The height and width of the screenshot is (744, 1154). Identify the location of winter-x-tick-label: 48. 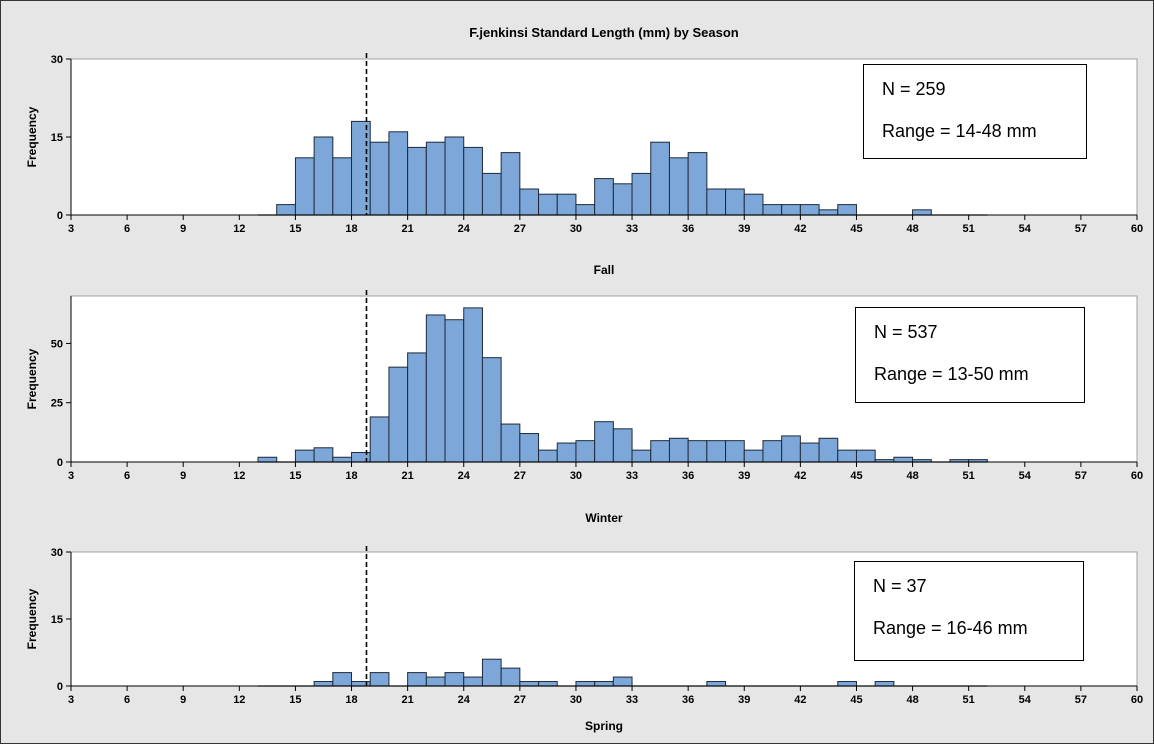
(912, 476).